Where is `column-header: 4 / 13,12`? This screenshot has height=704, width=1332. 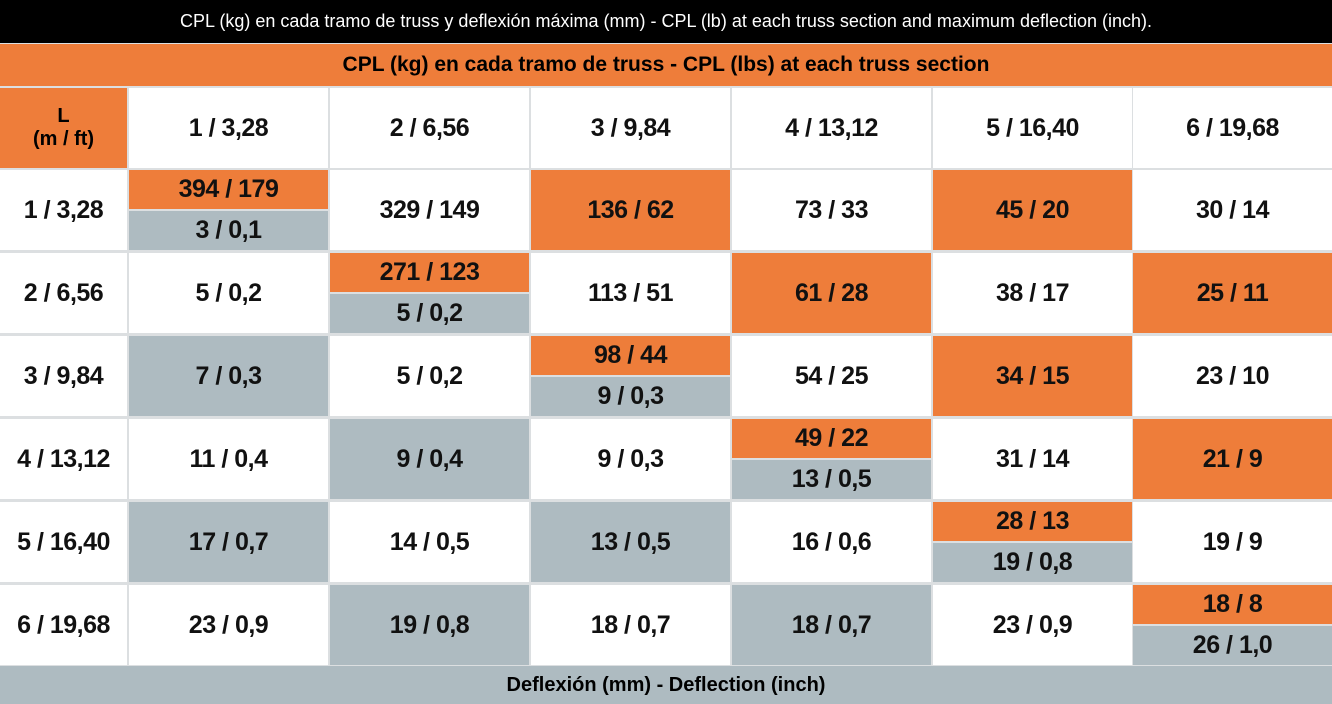
column-header: 4 / 13,12 is located at coordinates (831, 128).